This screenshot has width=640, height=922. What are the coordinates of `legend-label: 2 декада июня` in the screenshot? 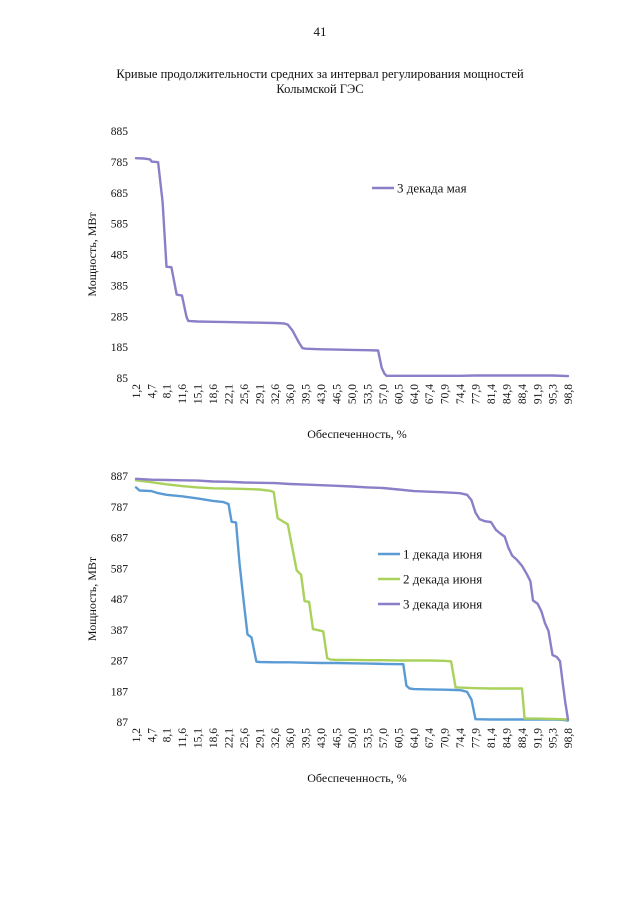 It's located at (442, 579).